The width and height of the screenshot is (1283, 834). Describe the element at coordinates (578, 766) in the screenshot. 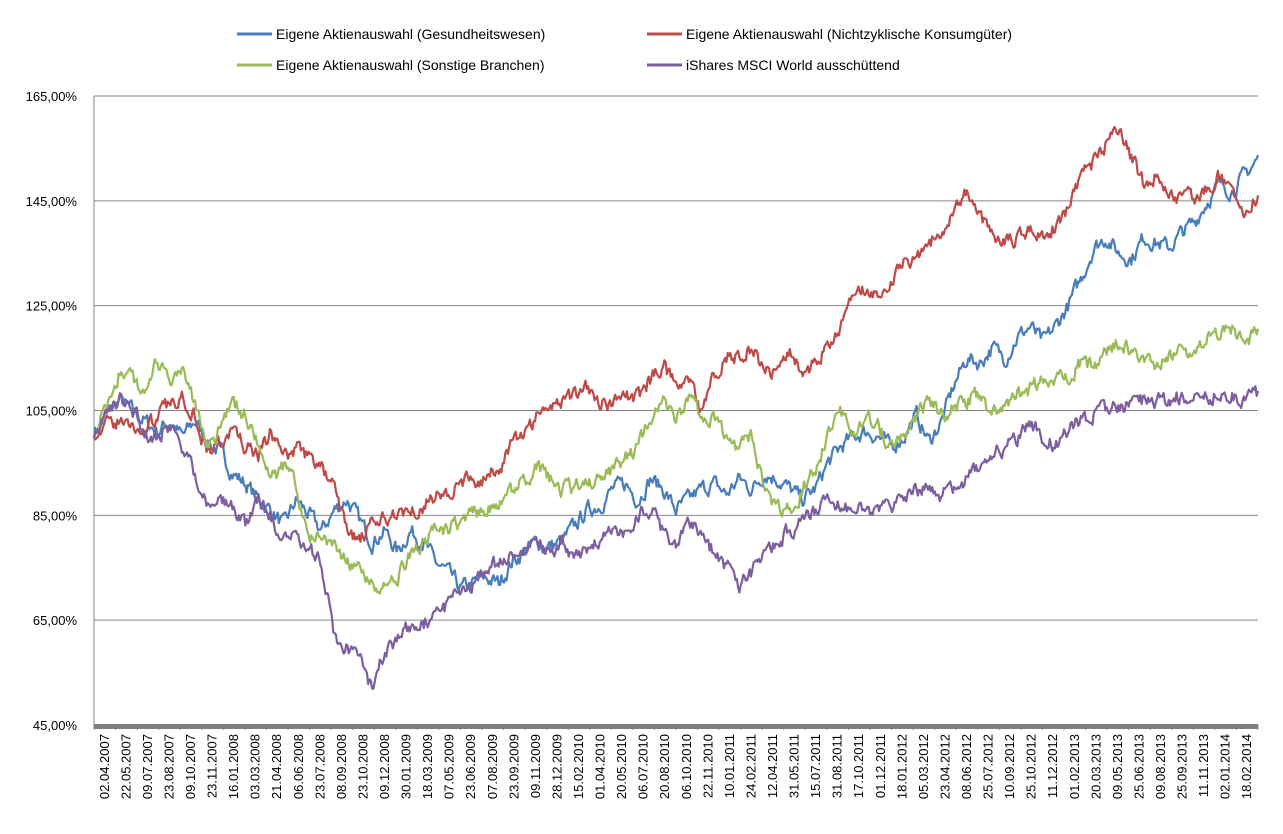

I see `x-tick-label: 15.02.2010` at that location.